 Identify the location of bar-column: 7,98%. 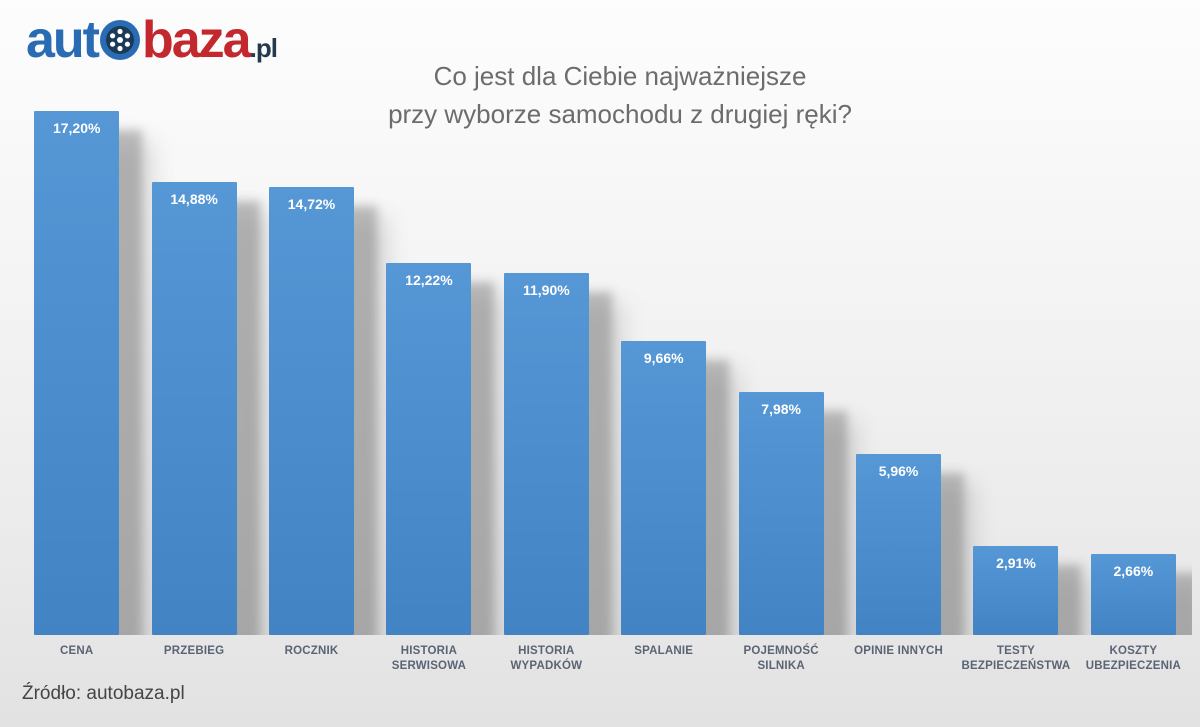
(780, 367).